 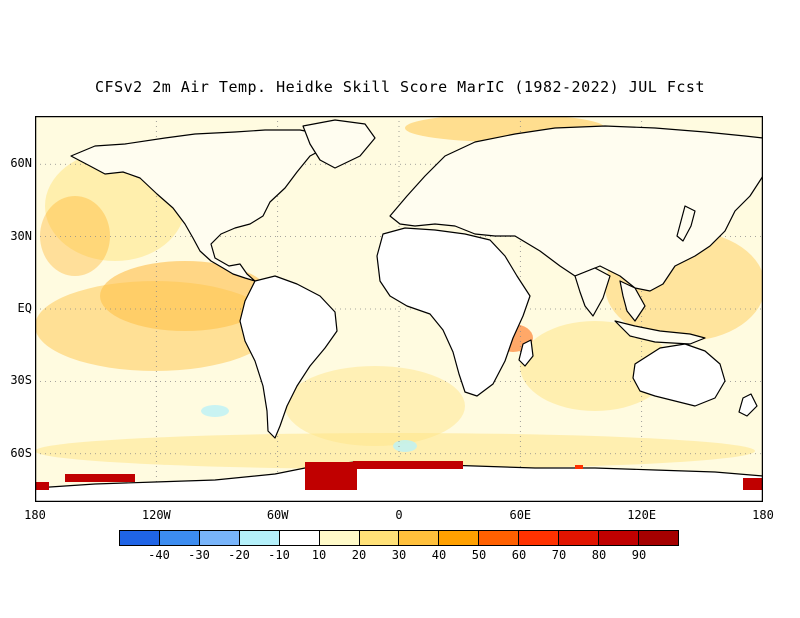 I want to click on colorbar, so click(x=399, y=538).